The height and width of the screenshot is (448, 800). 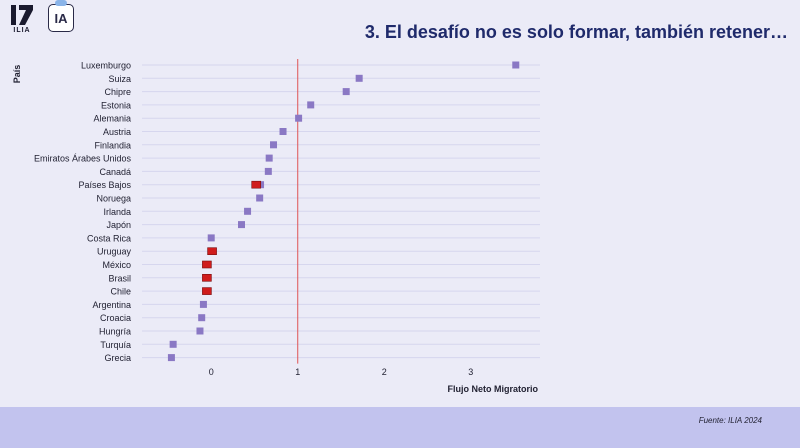 What do you see at coordinates (117, 358) in the screenshot?
I see `y-tick-label: Grecia` at bounding box center [117, 358].